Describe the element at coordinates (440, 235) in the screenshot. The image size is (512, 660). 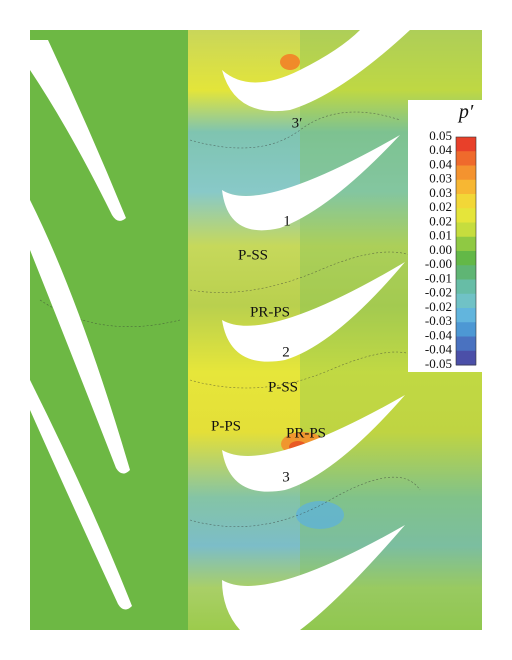
I see `colorbar-tick-label: 0.01` at that location.